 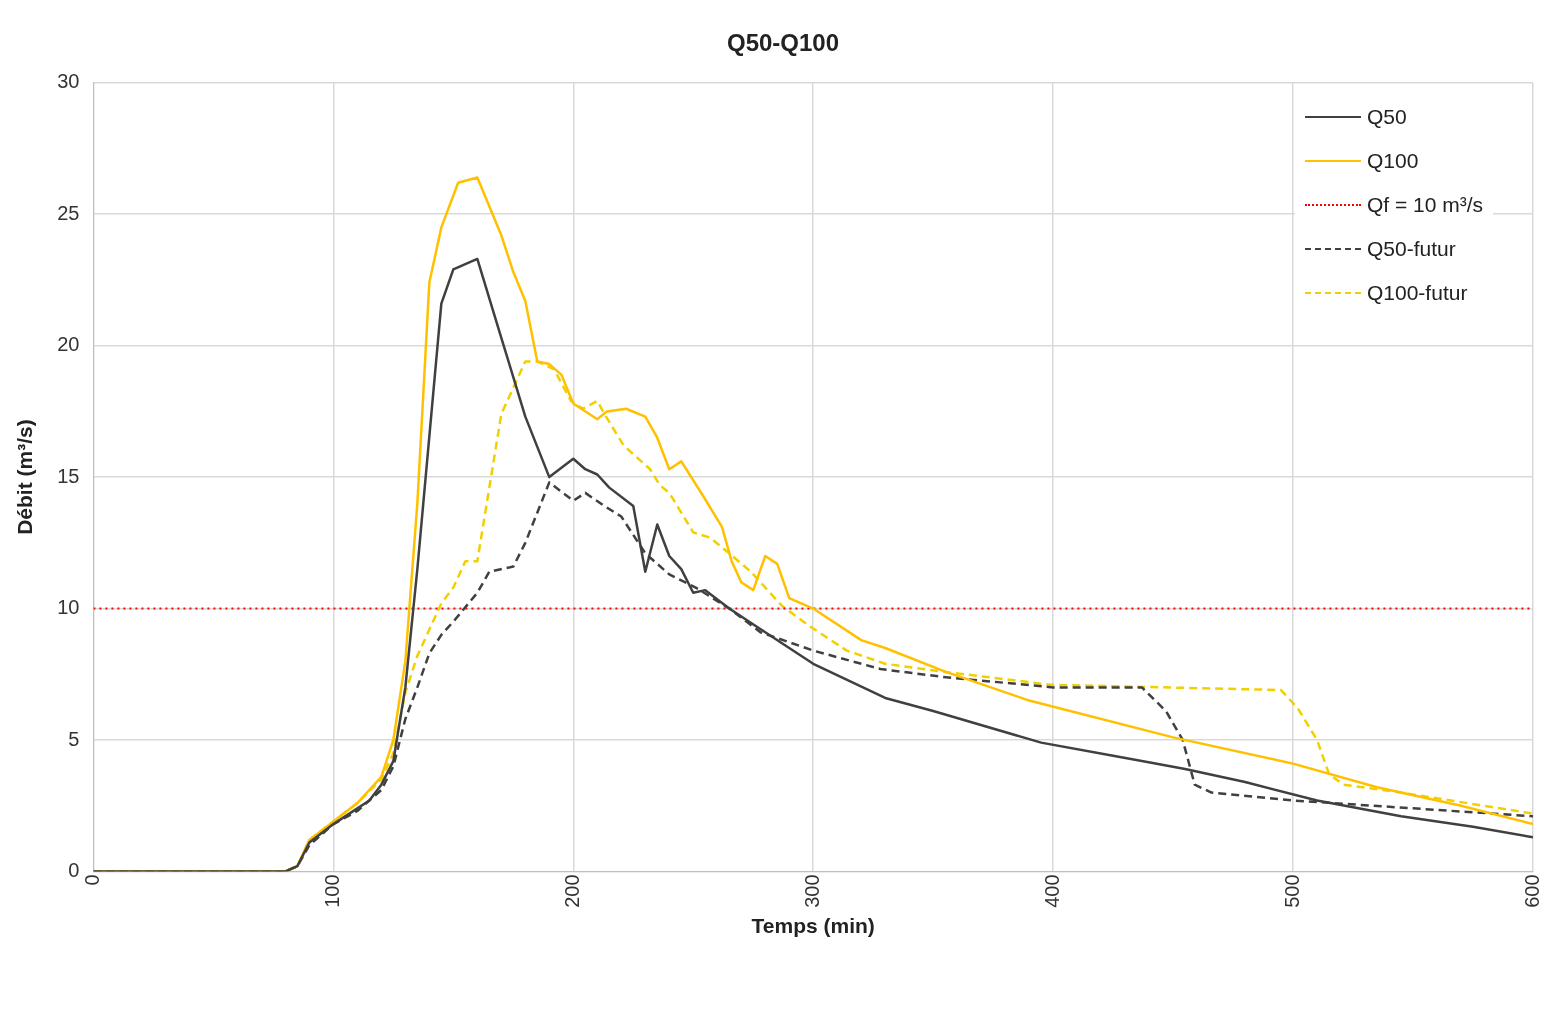 What do you see at coordinates (1417, 292) in the screenshot?
I see `legend-label: Q100-futur` at bounding box center [1417, 292].